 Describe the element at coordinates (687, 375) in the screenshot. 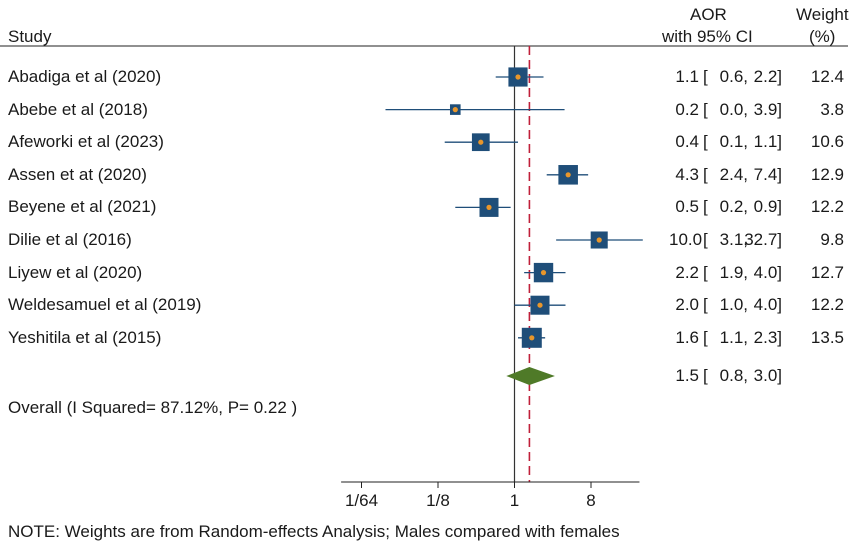

I see `overall-aor: 1.5` at that location.